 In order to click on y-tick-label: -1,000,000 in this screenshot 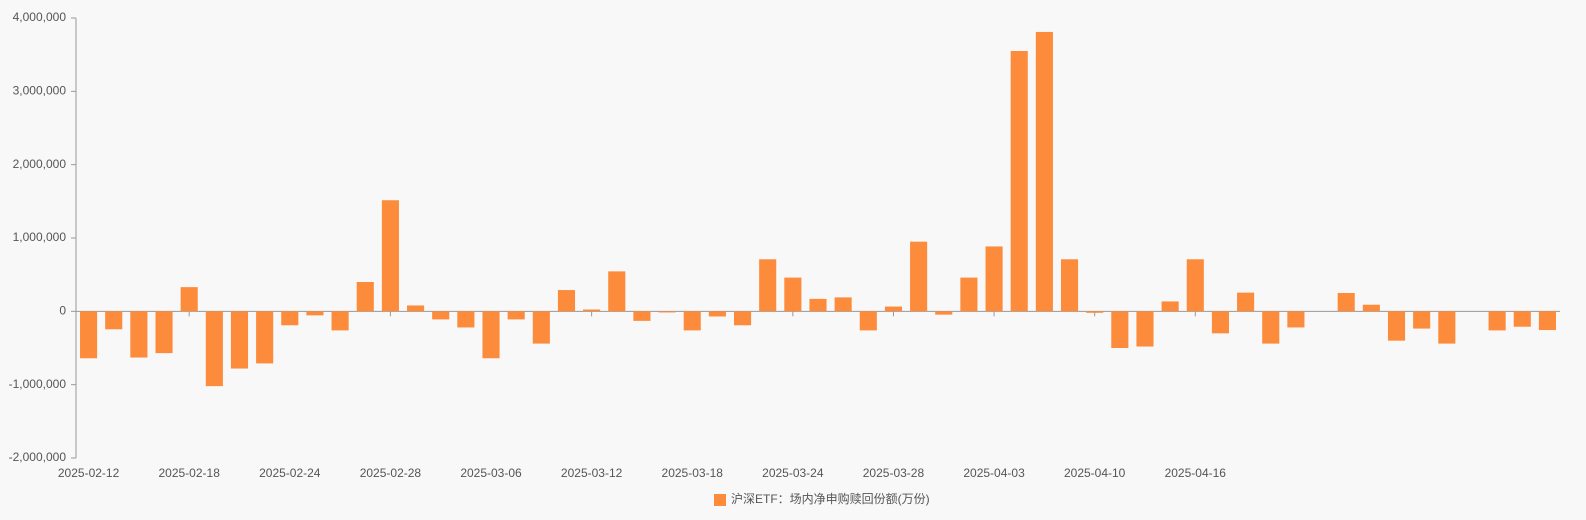, I will do `click(38, 384)`.